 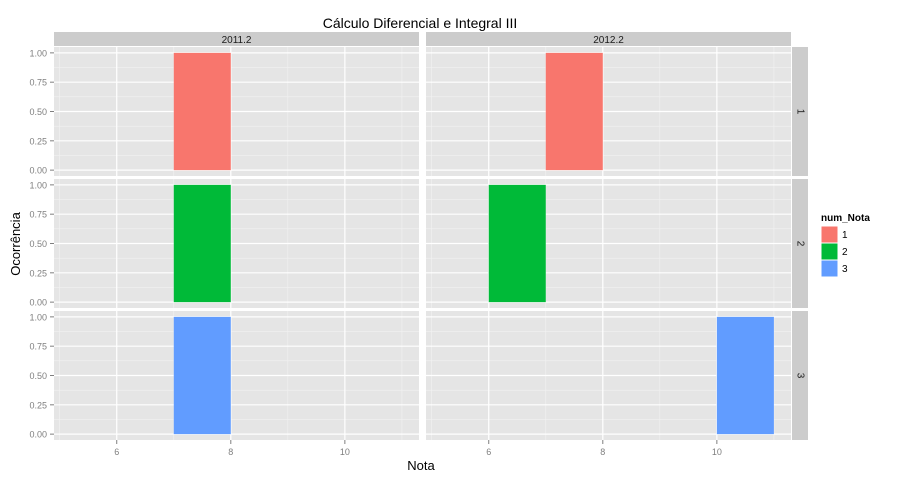 I want to click on facet-strip-row-label: 1, so click(x=799, y=112).